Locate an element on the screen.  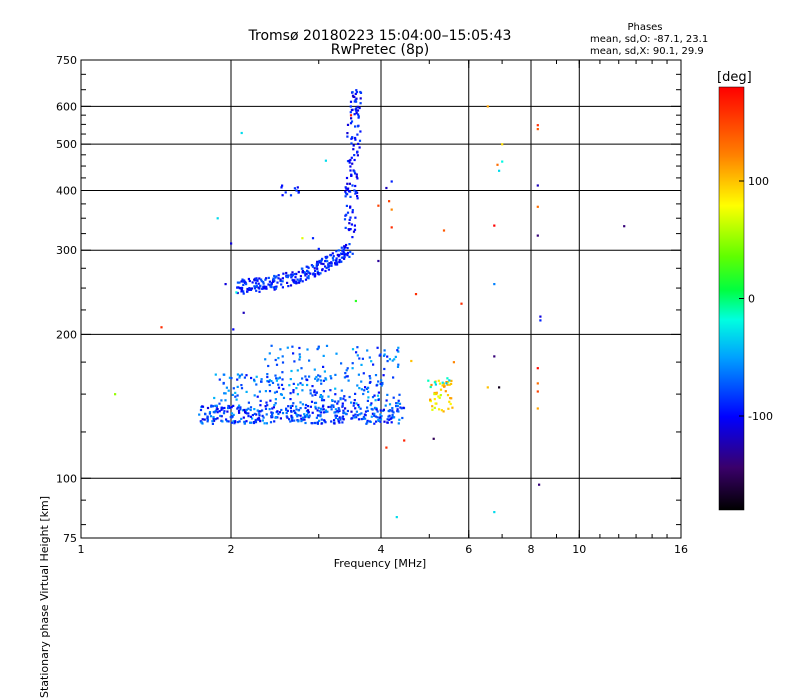
colorbar-tick-label: 100 is located at coordinates (758, 181).